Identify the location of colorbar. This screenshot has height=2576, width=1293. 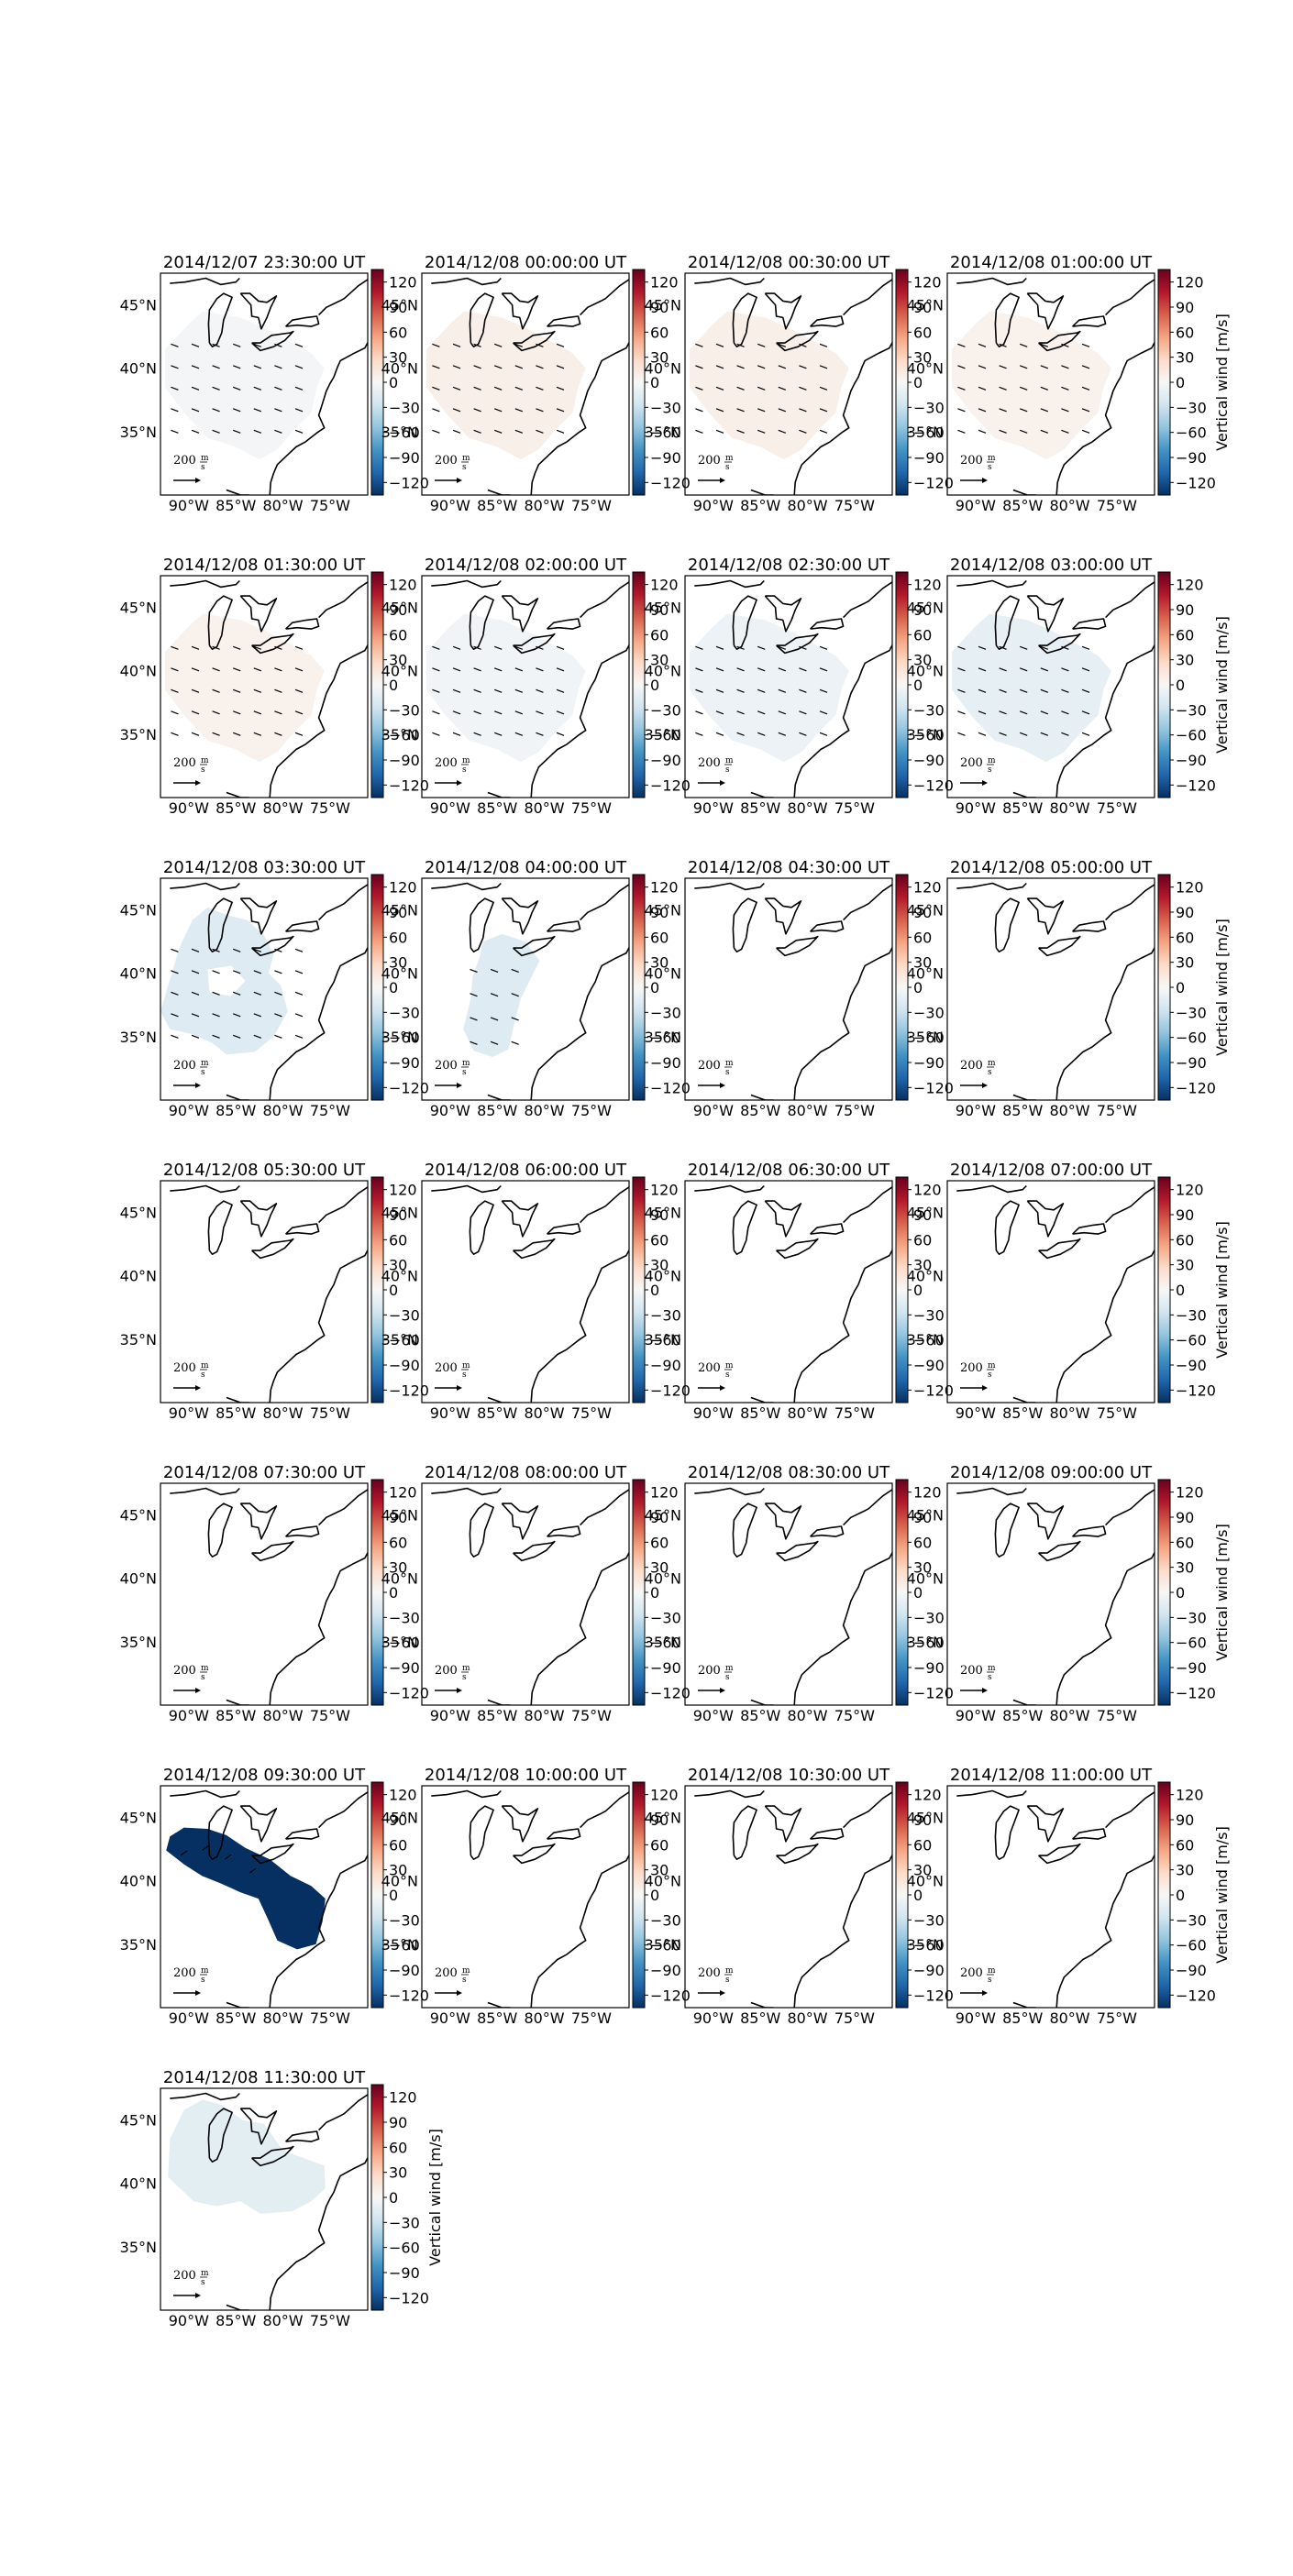
(639, 1593).